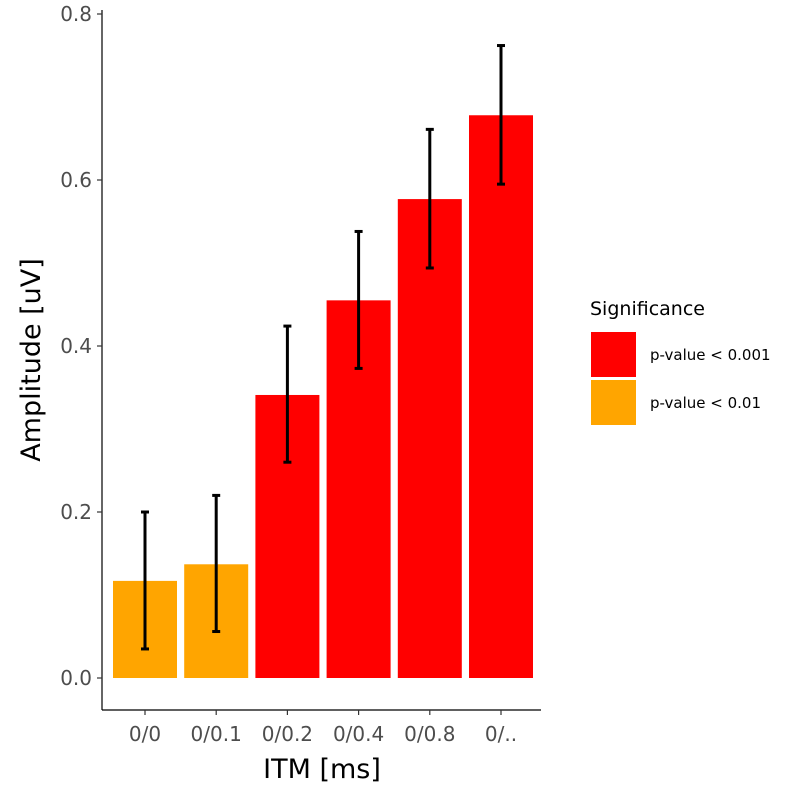 This screenshot has height=800, width=800. I want to click on y-tick-label-0: 0.0, so click(76, 678).